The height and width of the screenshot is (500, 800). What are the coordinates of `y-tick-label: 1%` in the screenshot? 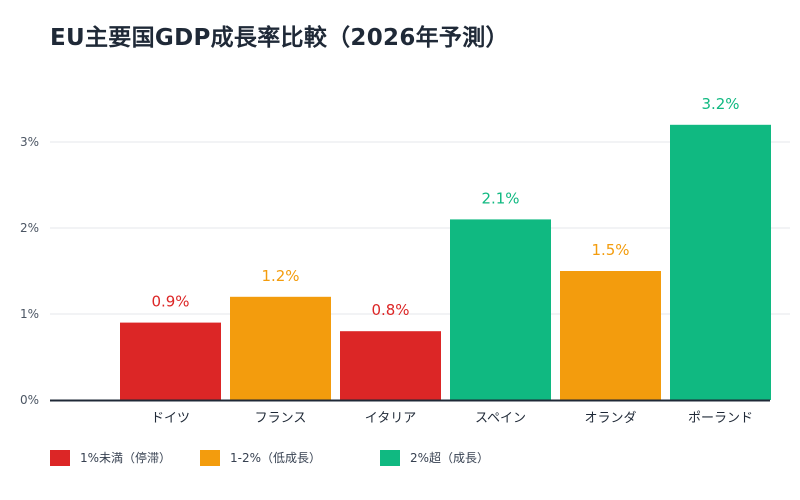 It's located at (29, 314).